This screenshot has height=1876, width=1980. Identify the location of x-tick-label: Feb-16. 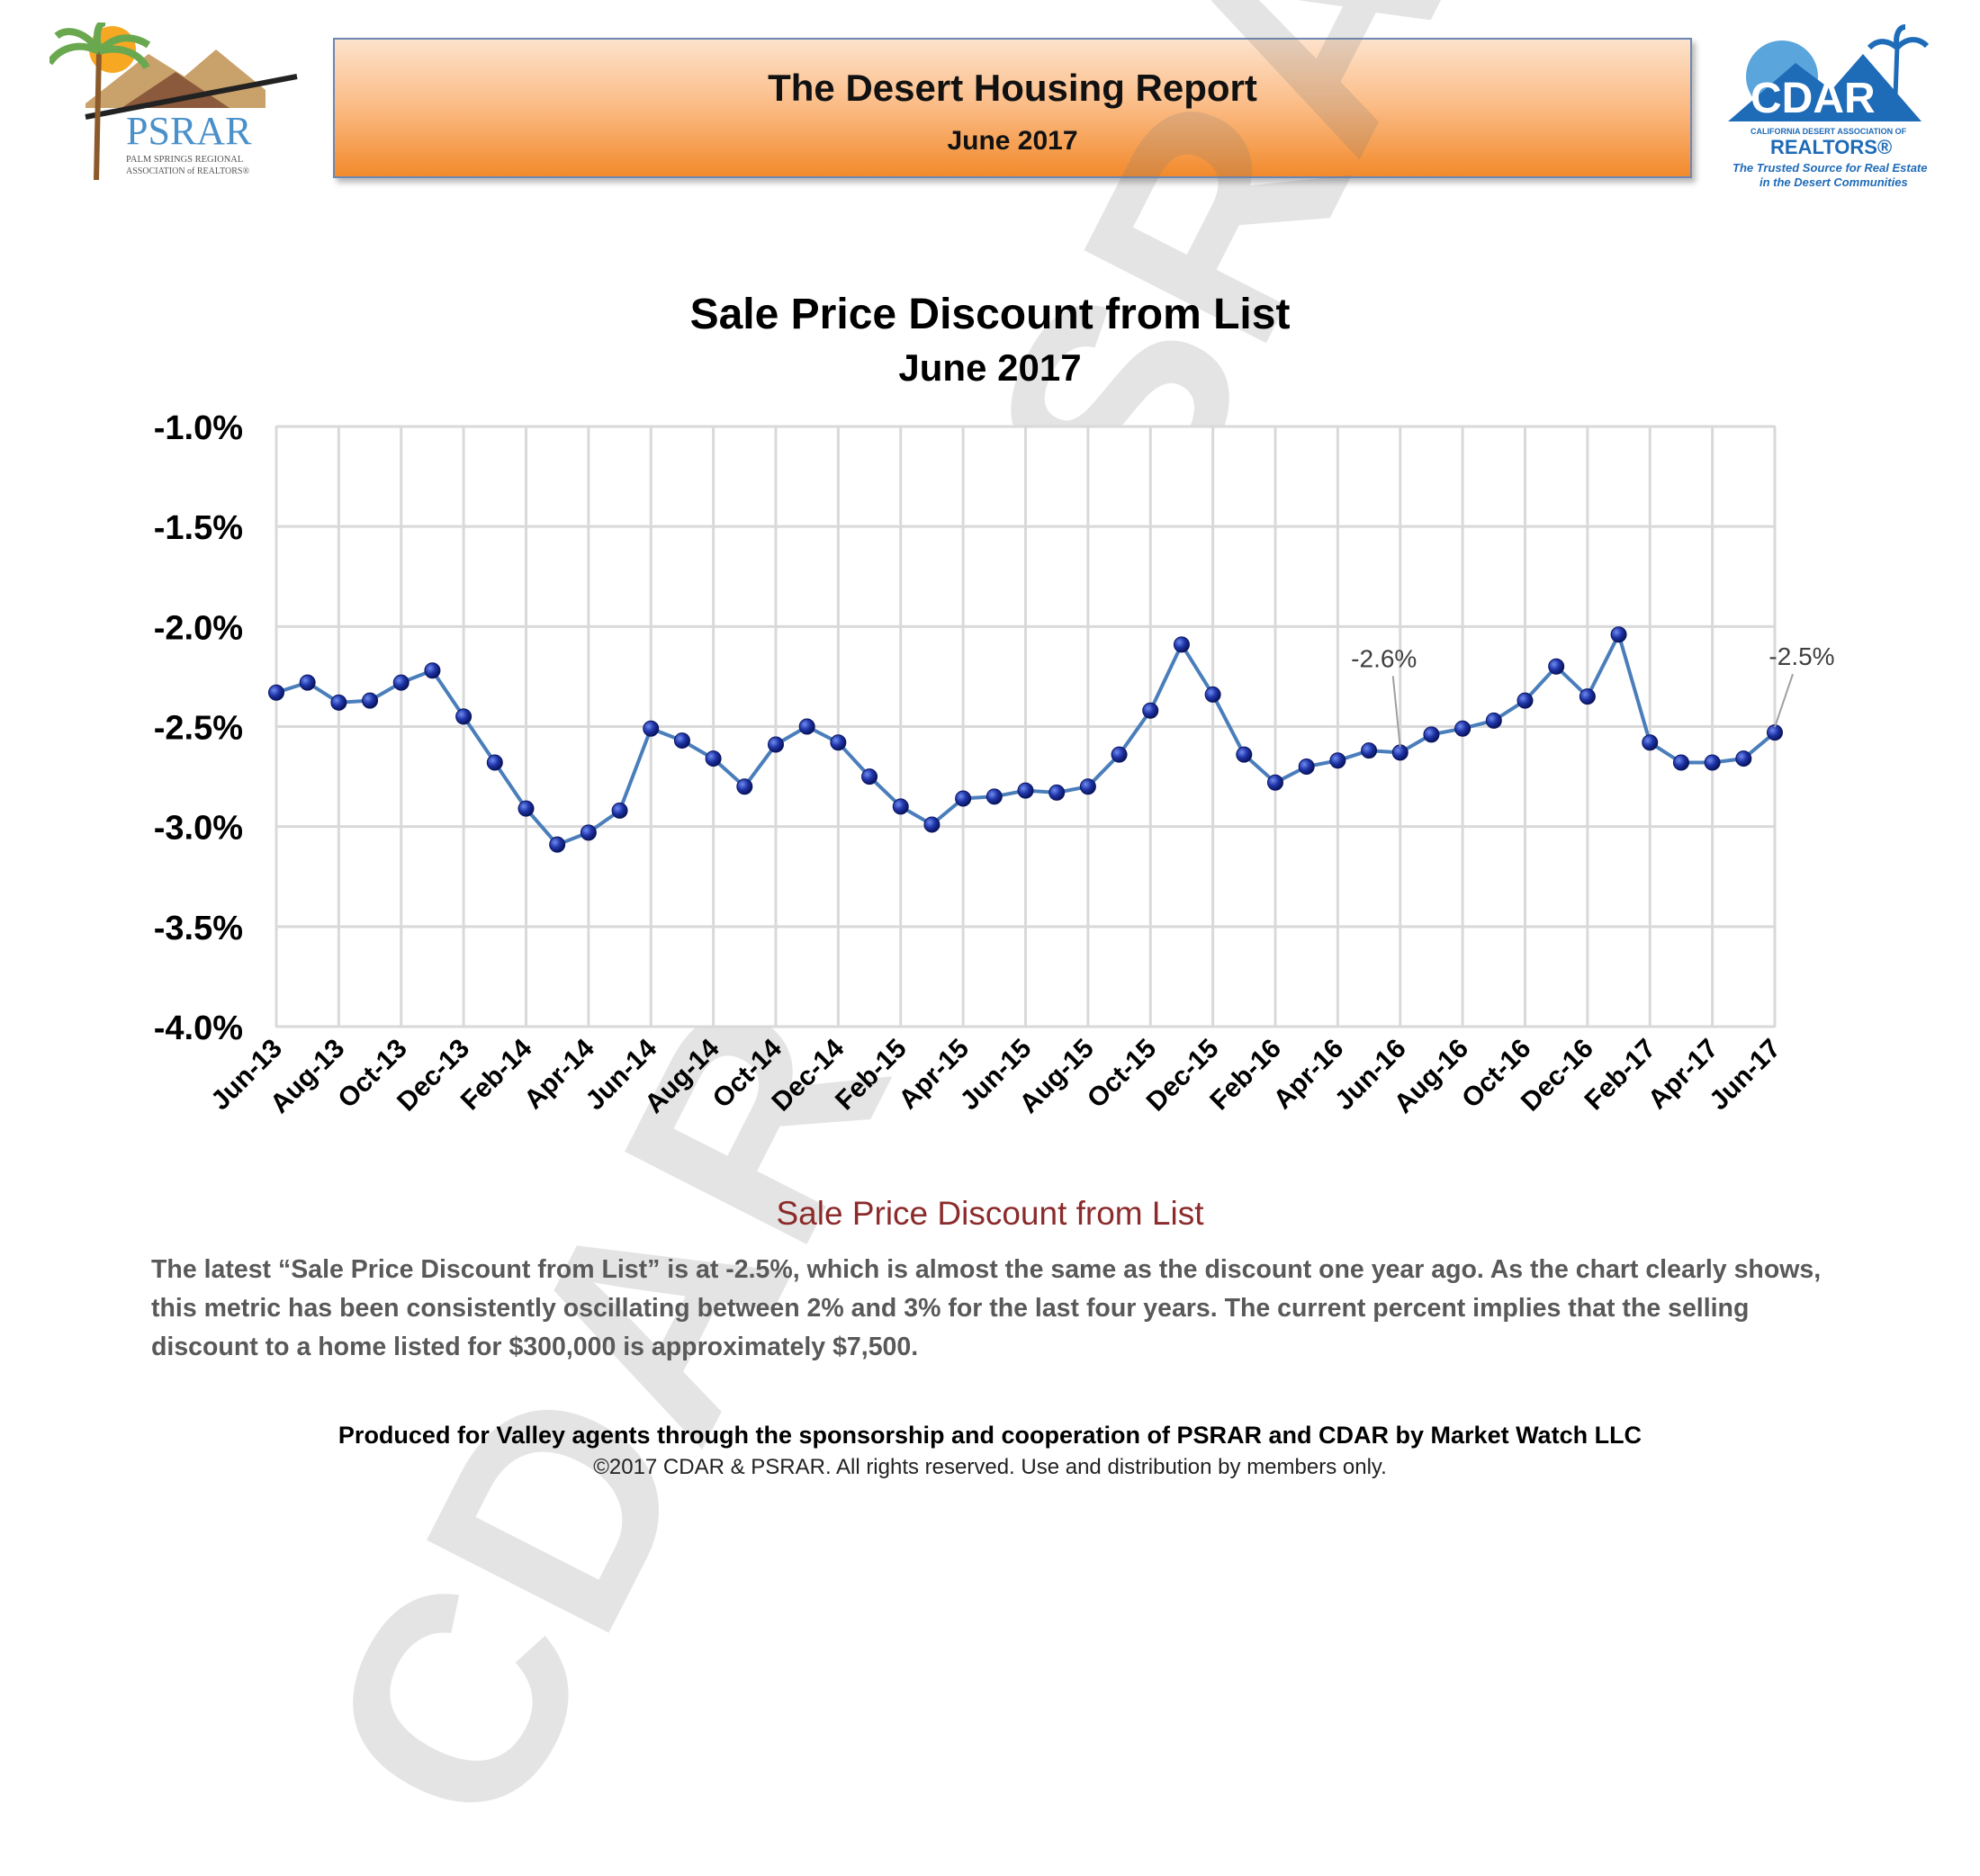
(1245, 1075).